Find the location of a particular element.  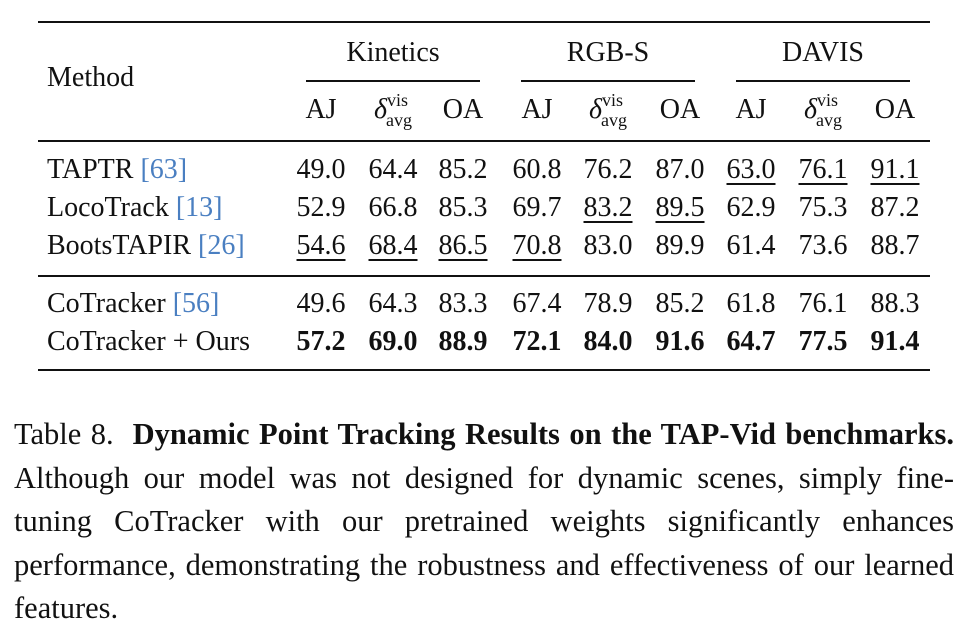

method-name: TAPTR is located at coordinates (94, 169).